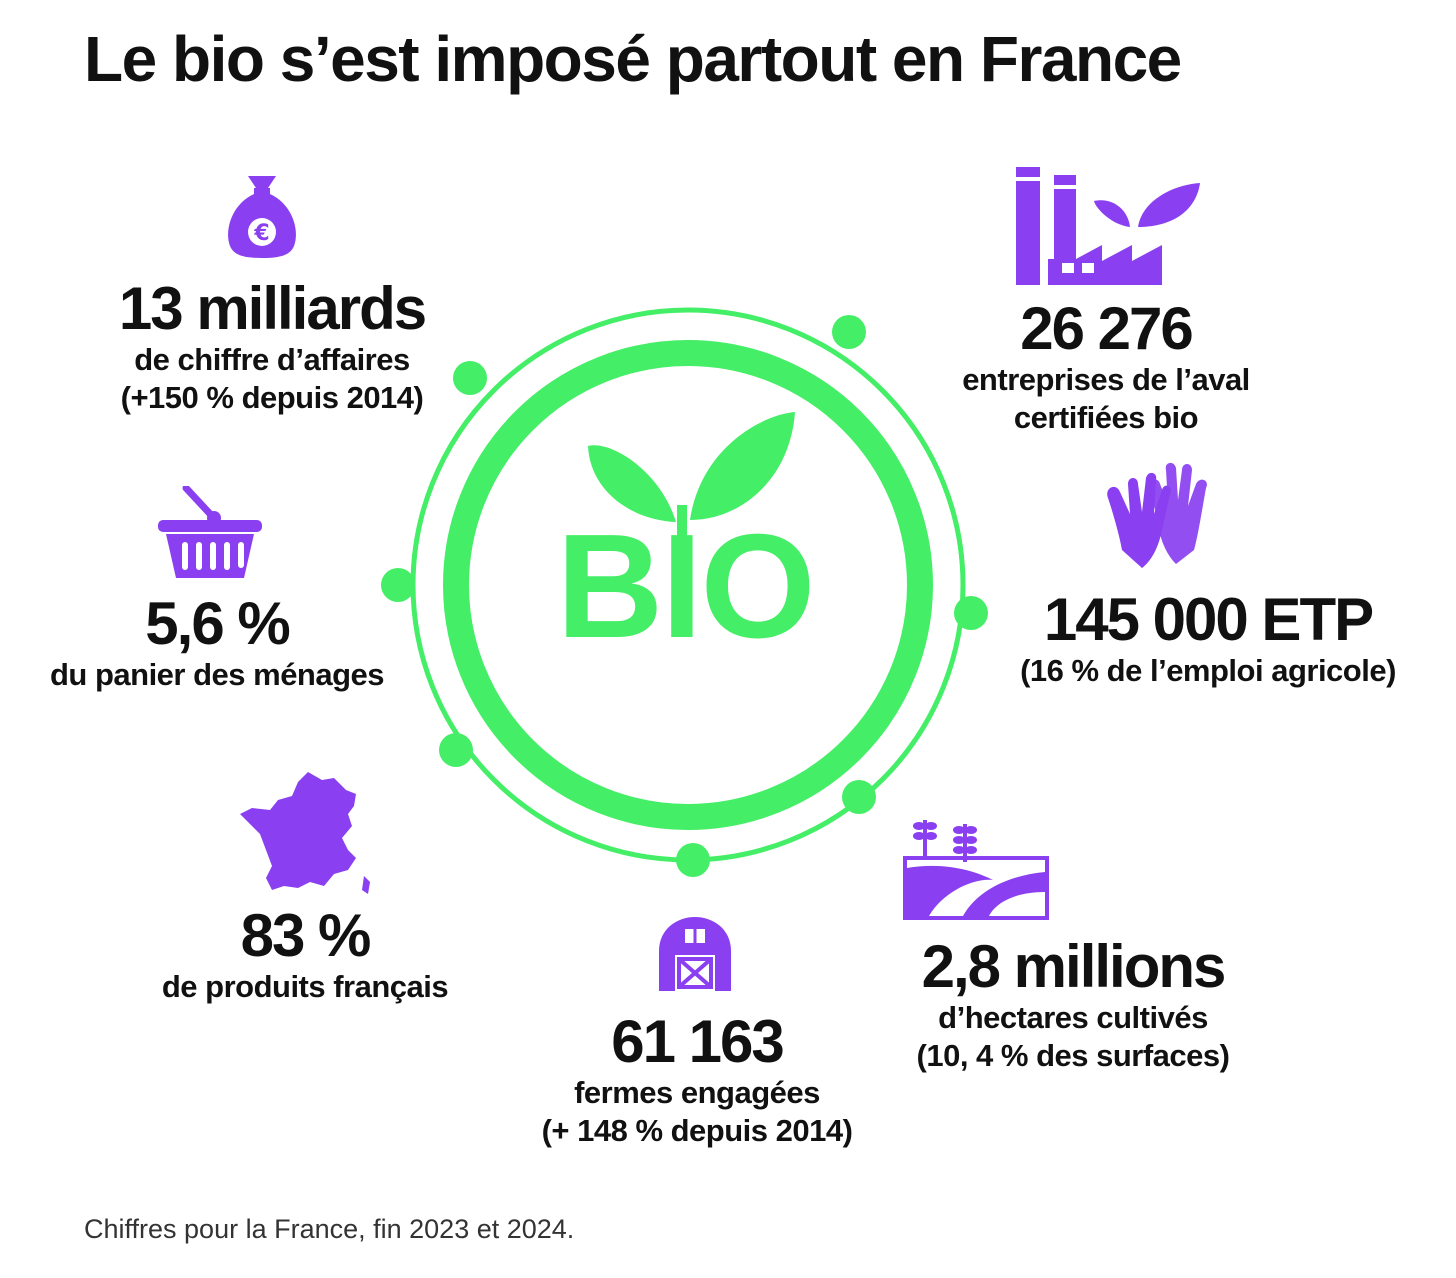 This screenshot has height=1278, width=1456. Describe the element at coordinates (1208, 670) in the screenshot. I see `stat-caption: (16 % de l’emploi agricole)` at that location.